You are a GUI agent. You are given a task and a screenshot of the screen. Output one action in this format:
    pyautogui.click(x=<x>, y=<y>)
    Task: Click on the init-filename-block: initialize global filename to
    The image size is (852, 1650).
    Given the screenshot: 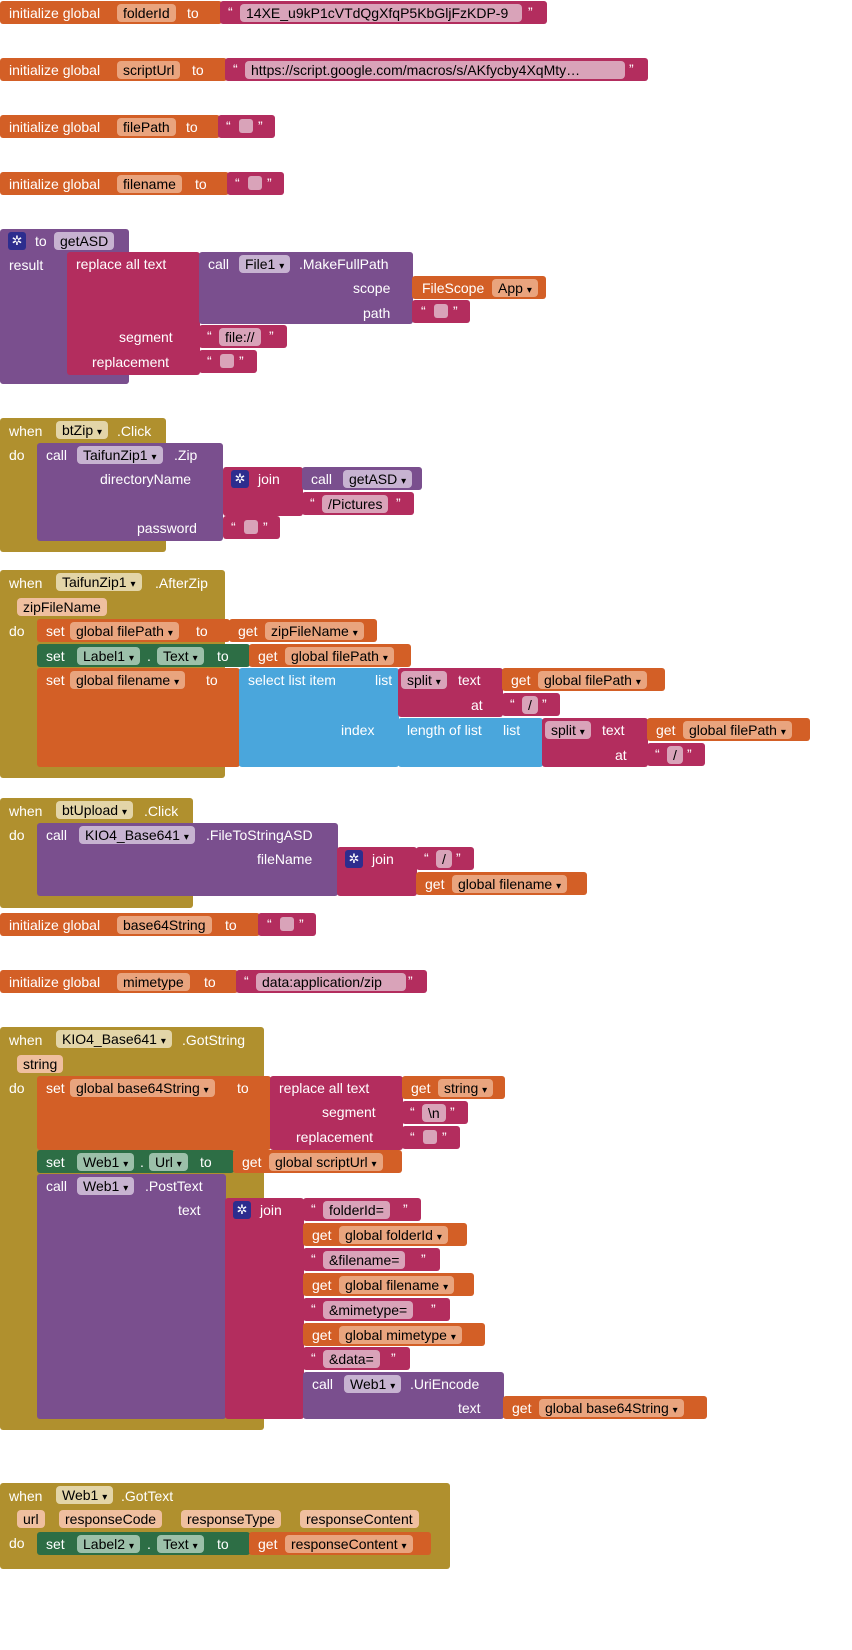 What is the action you would take?
    pyautogui.click(x=114, y=183)
    